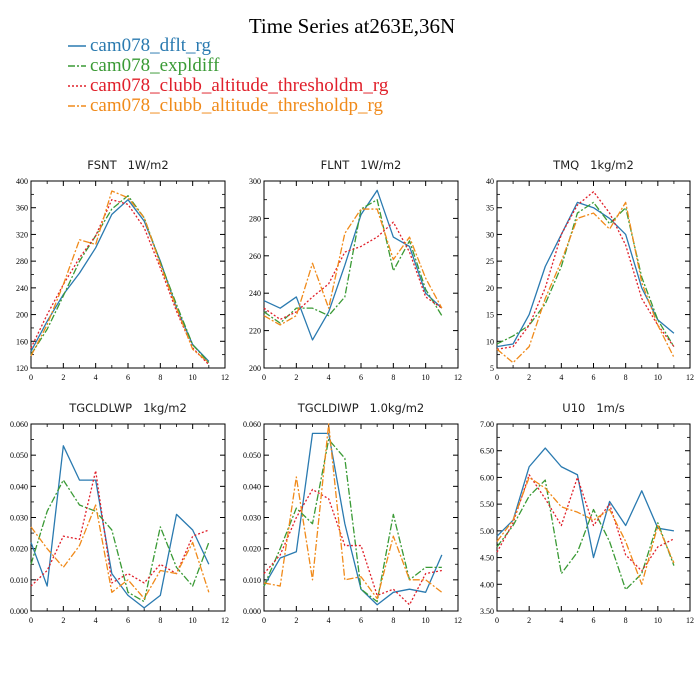 Image resolution: width=700 pixels, height=700 pixels. Describe the element at coordinates (255, 331) in the screenshot. I see `y-tick-label: 220` at that location.